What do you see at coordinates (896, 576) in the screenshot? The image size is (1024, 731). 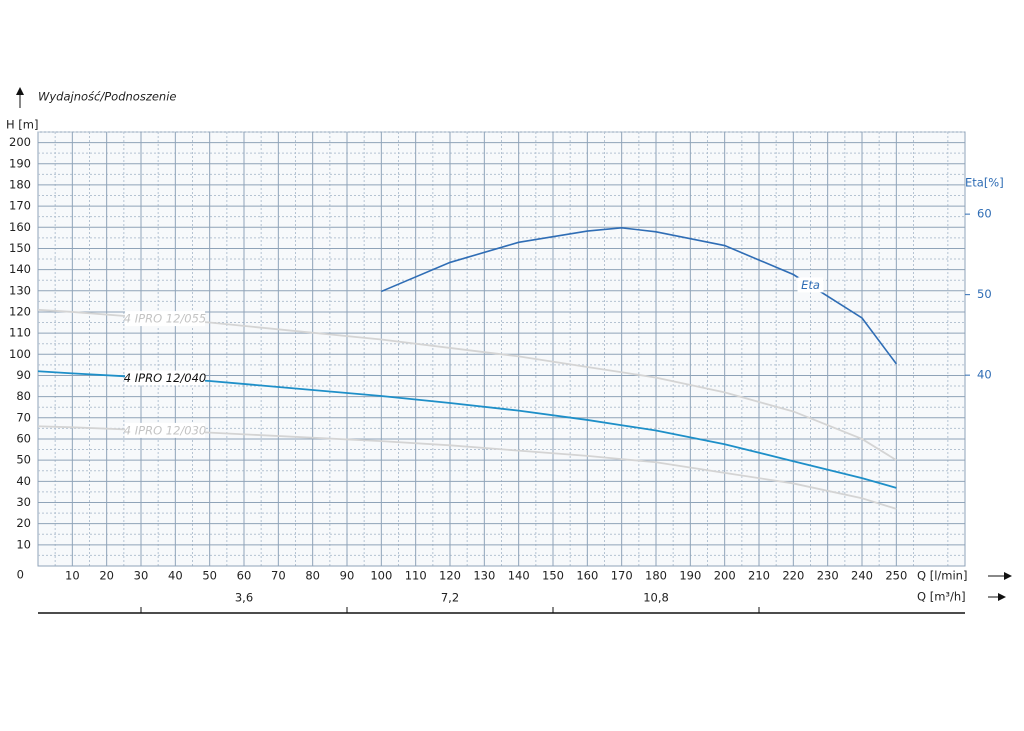 I see `x-tick-label: 250` at bounding box center [896, 576].